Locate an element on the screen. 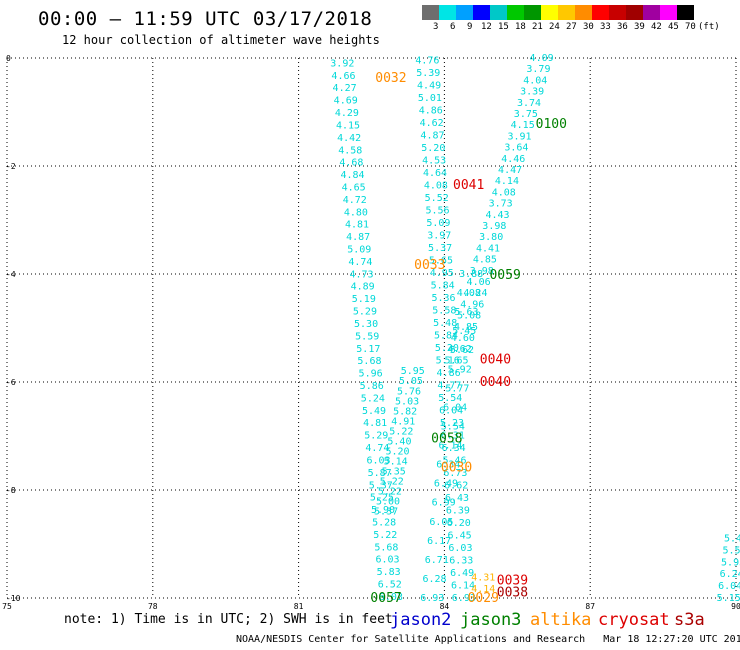 This screenshot has width=740, height=650. y-tick-label: -6 is located at coordinates (11, 382).